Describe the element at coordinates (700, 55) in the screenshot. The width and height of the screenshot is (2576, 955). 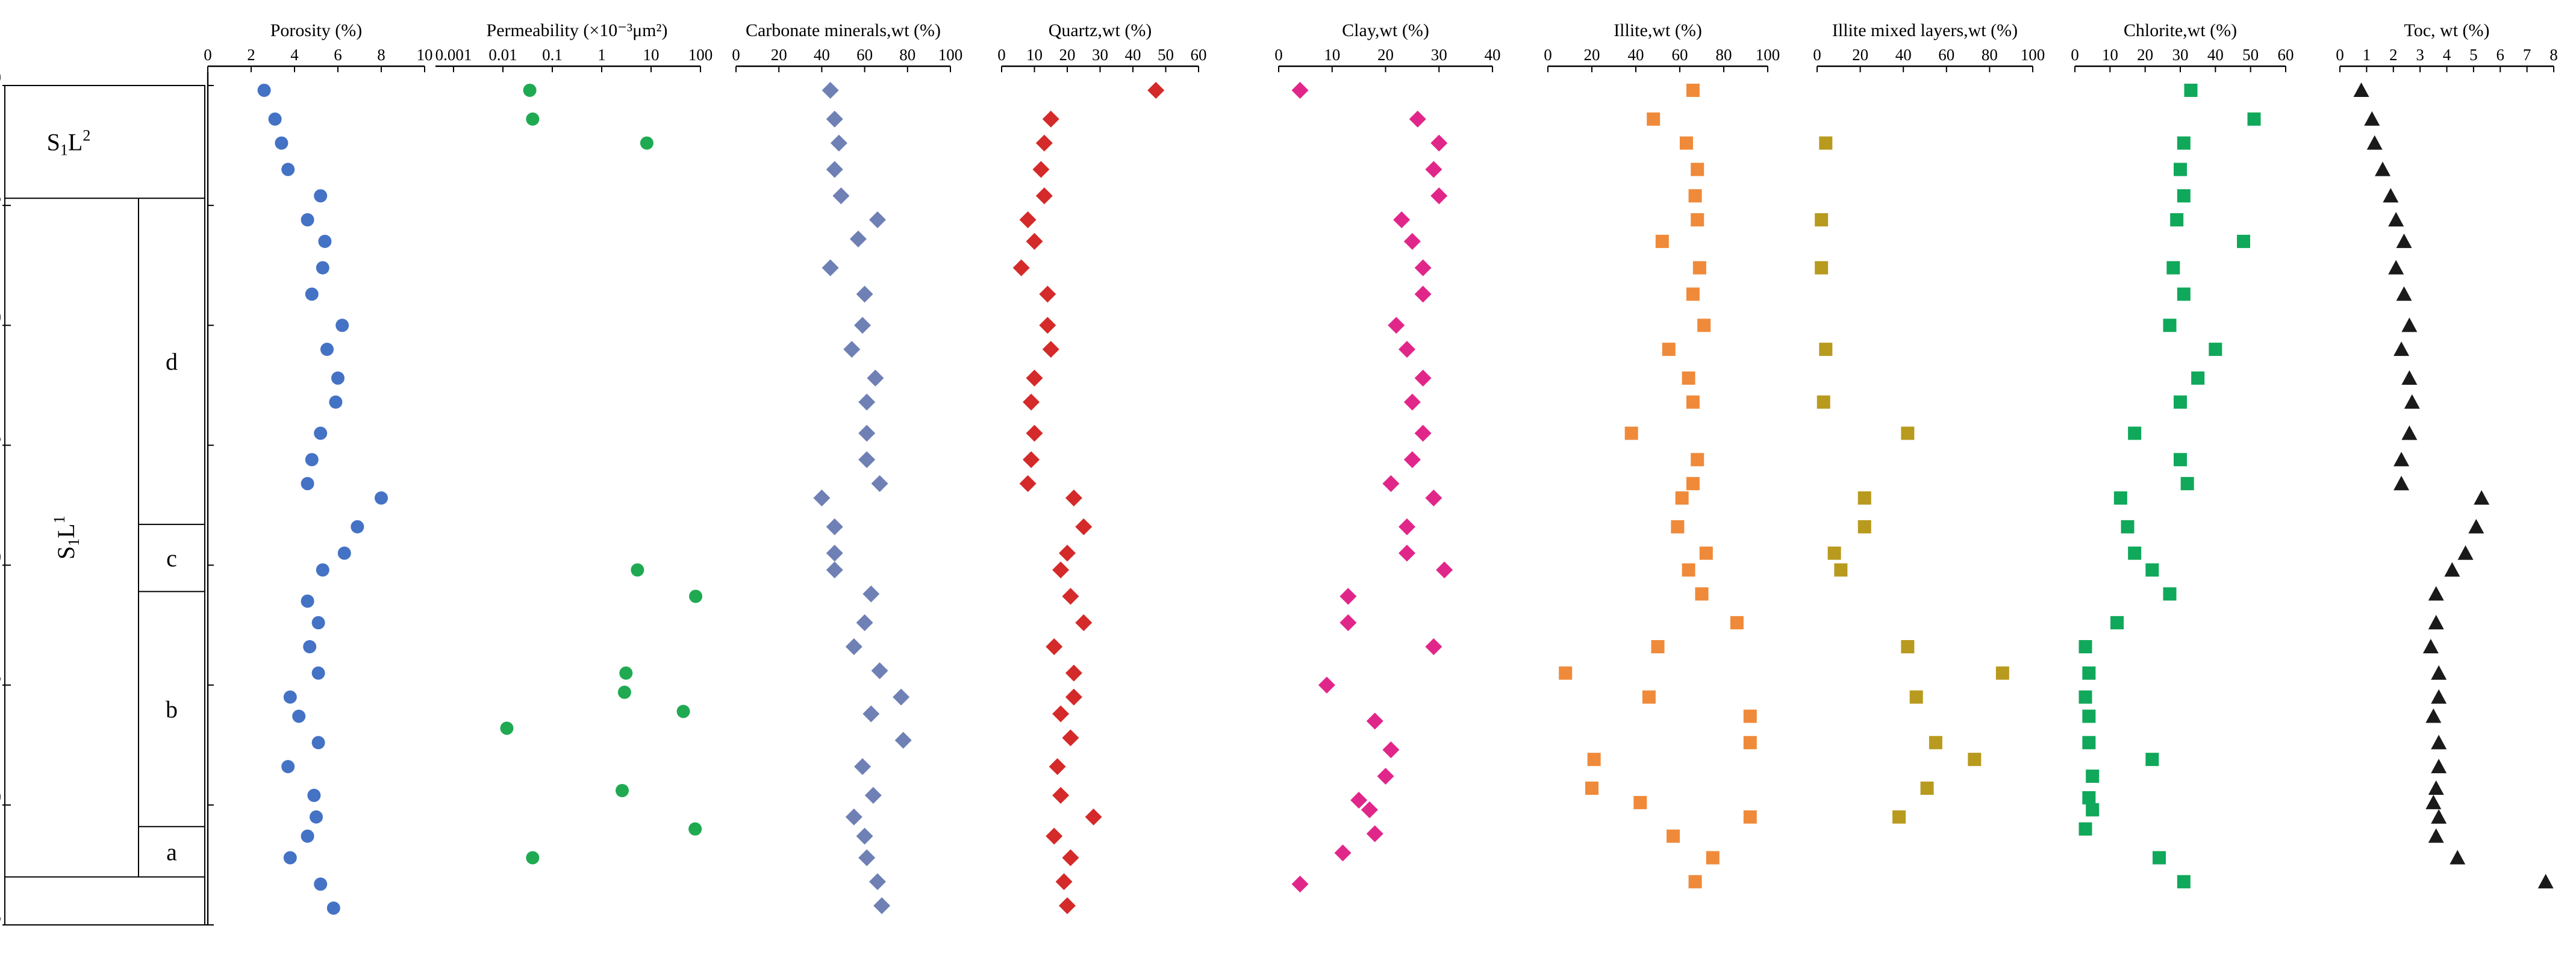
I see `x-tick-label-permeability: 100` at that location.